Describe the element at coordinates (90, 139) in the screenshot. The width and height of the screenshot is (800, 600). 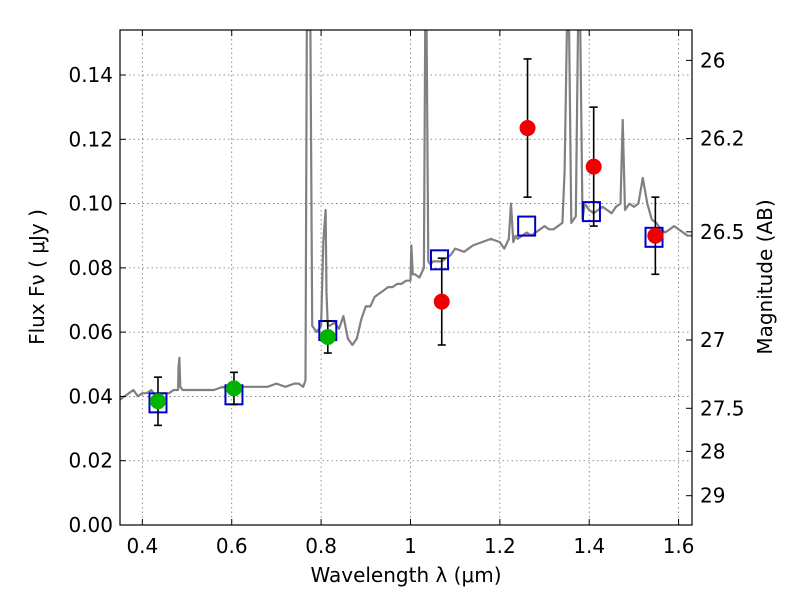
I see `y-tick-label: 0.12` at that location.